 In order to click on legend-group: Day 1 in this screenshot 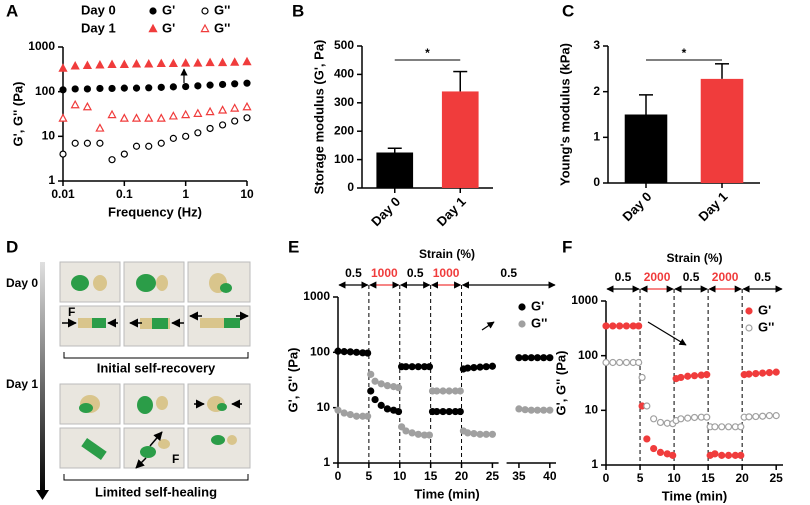, I will do `click(98, 27)`.